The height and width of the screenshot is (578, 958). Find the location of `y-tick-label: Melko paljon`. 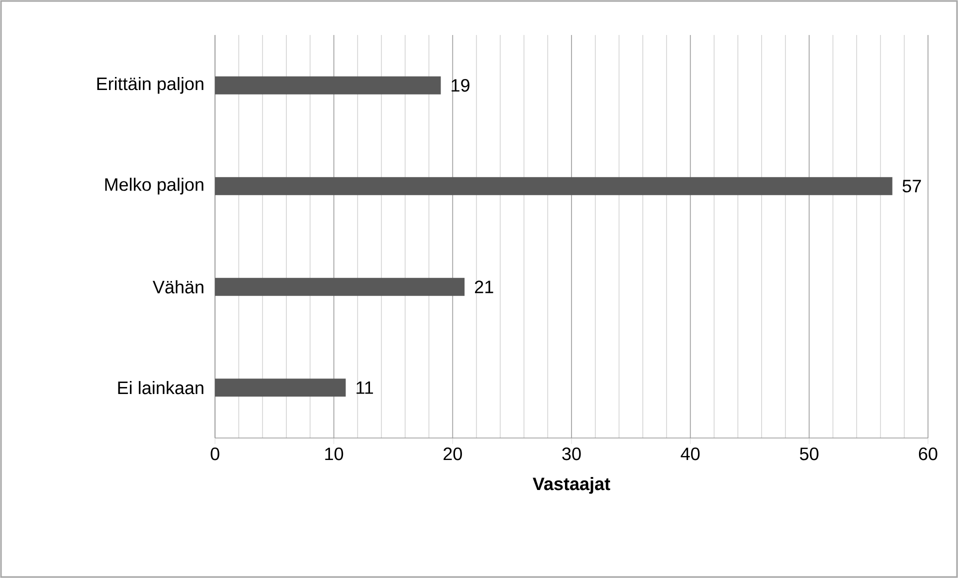

y-tick-label: Melko paljon is located at coordinates (154, 186).